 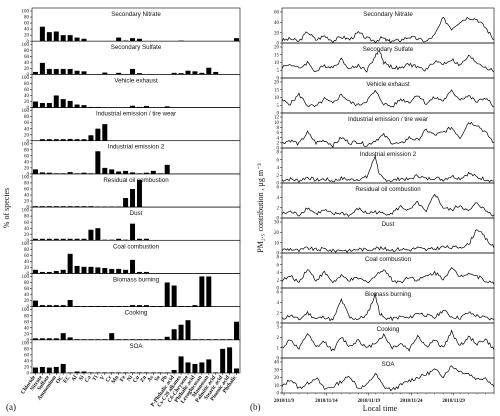 I want to click on panel-b-subplot-title: Secondary Sulfate, so click(x=388, y=49).